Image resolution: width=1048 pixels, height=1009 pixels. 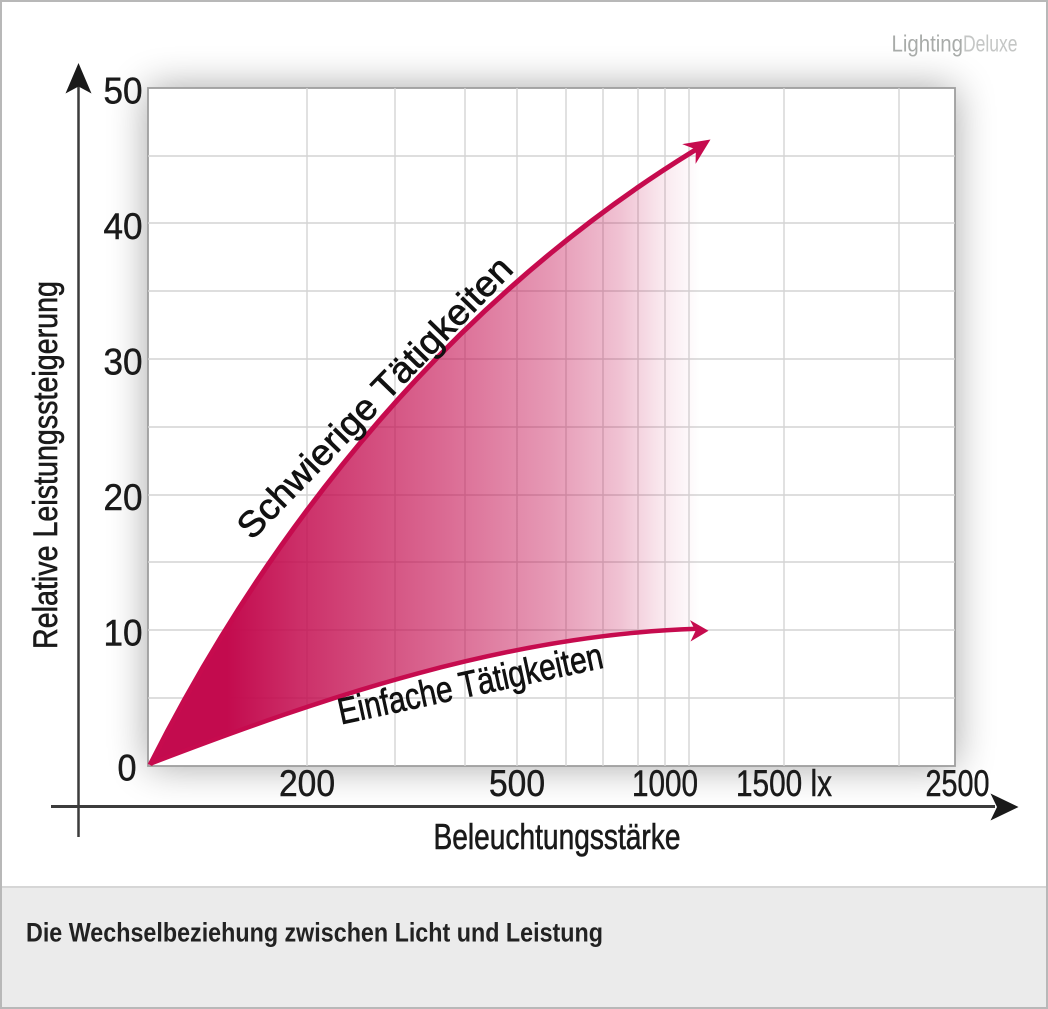 What do you see at coordinates (123, 633) in the screenshot?
I see `svg-text: 10` at bounding box center [123, 633].